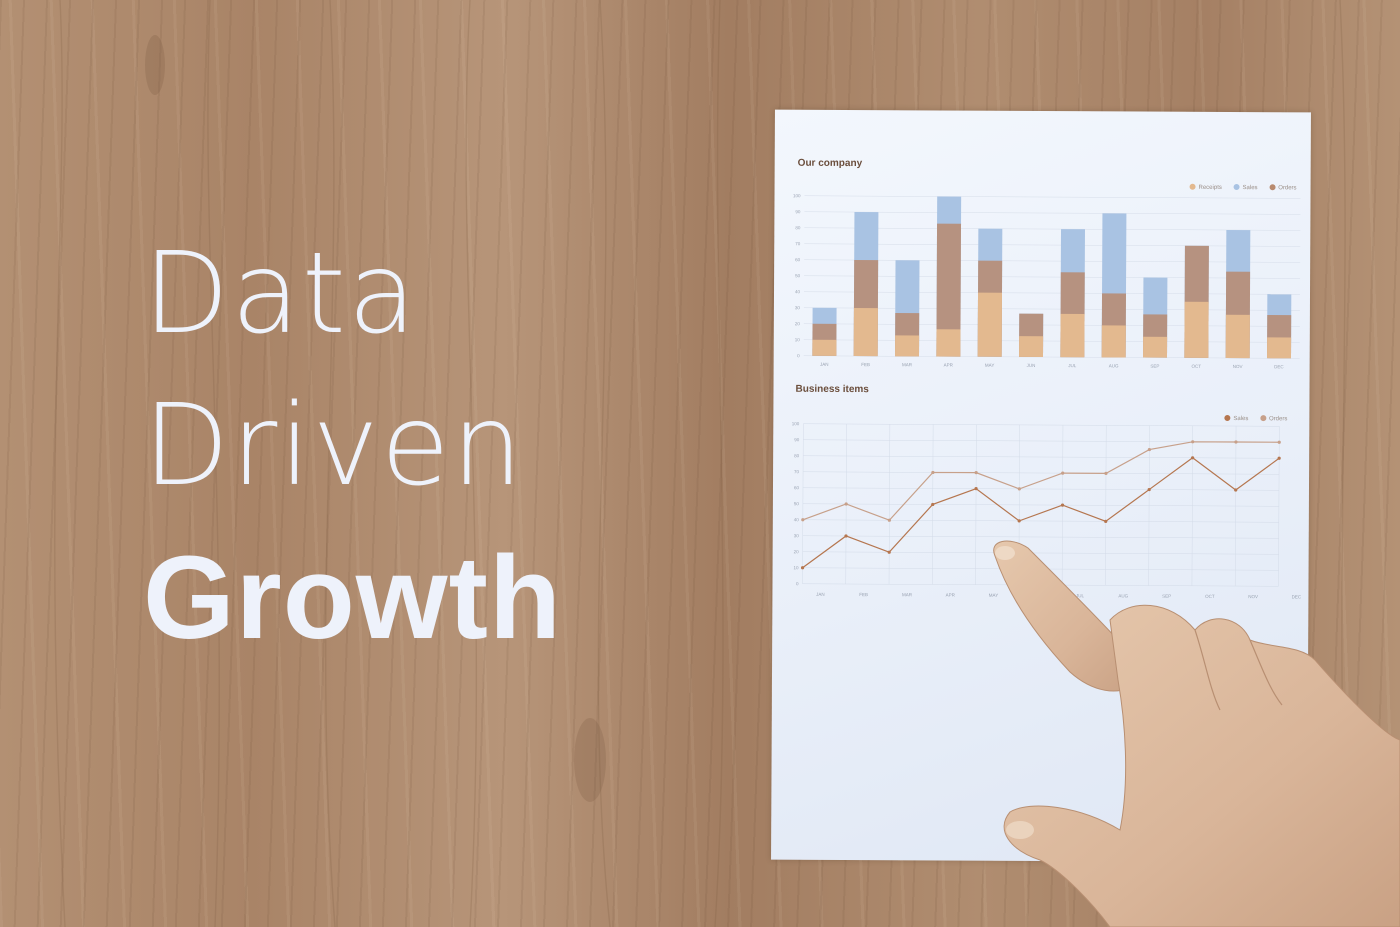  I want to click on bar-x-tick: AUG, so click(1114, 365).